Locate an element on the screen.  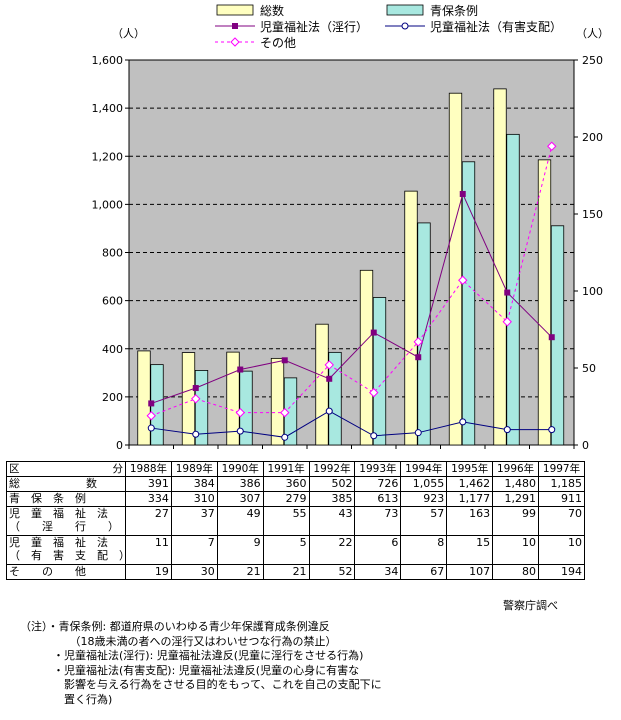
table-cell: 107 is located at coordinates (470, 572).